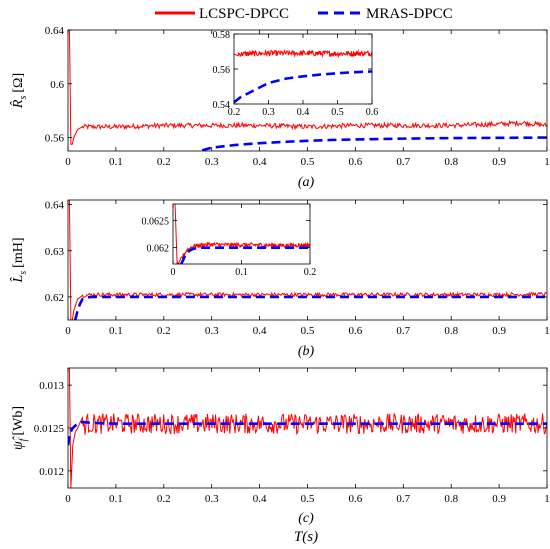 Image resolution: width=550 pixels, height=549 pixels. What do you see at coordinates (55, 139) in the screenshot?
I see `panel-a-ytick-label: 0.56` at bounding box center [55, 139].